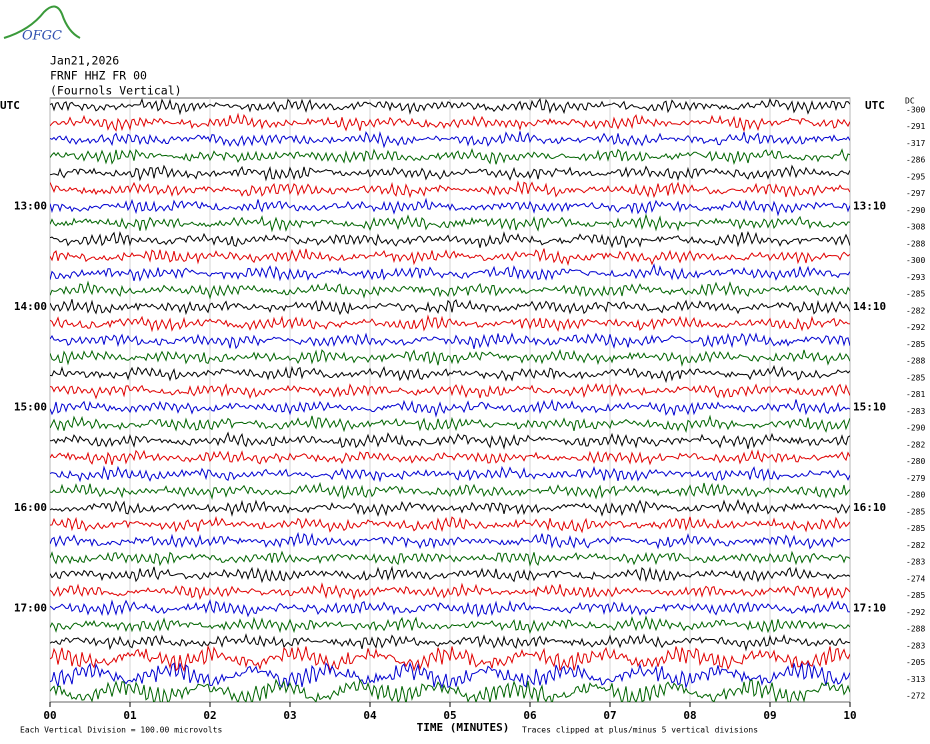 This screenshot has height=744, width=930. I want to click on dc-offset: -295, so click(915, 176).